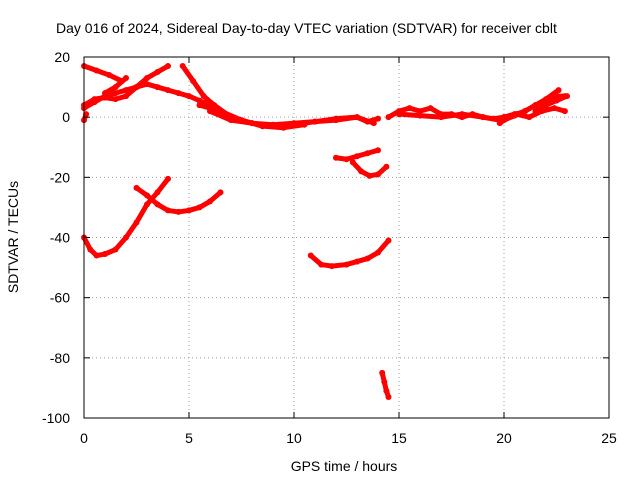  Describe the element at coordinates (369, 169) in the screenshot. I see `series-track-o` at that location.